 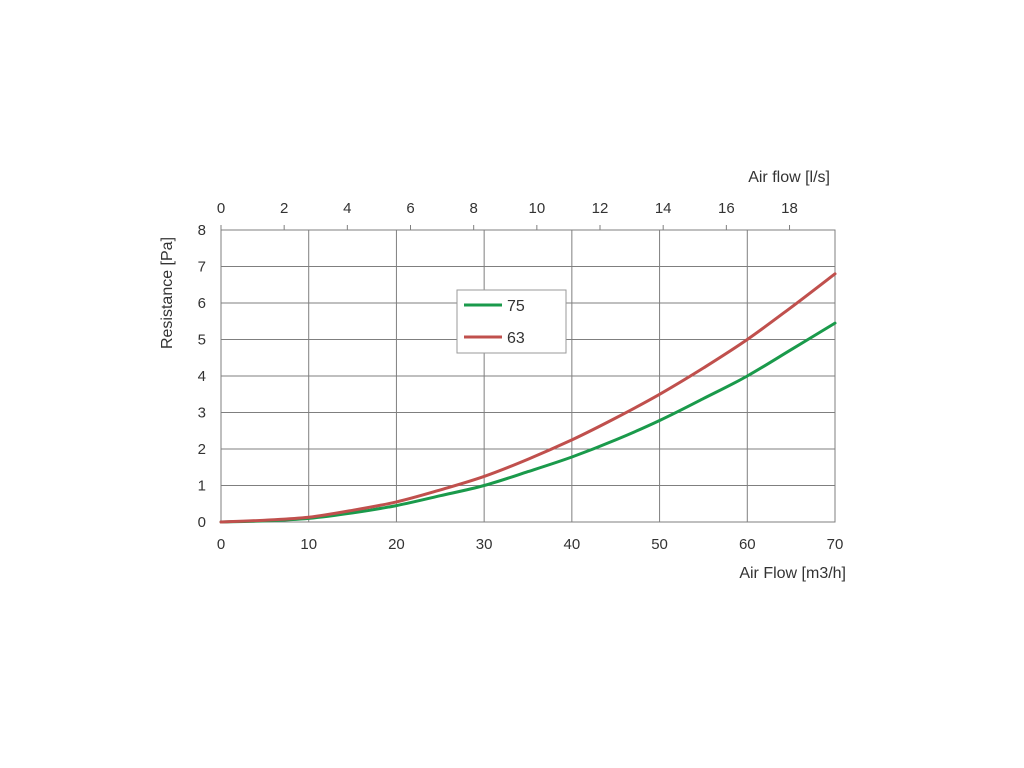 What do you see at coordinates (789, 208) in the screenshot?
I see `x2-tick-label: 18` at bounding box center [789, 208].